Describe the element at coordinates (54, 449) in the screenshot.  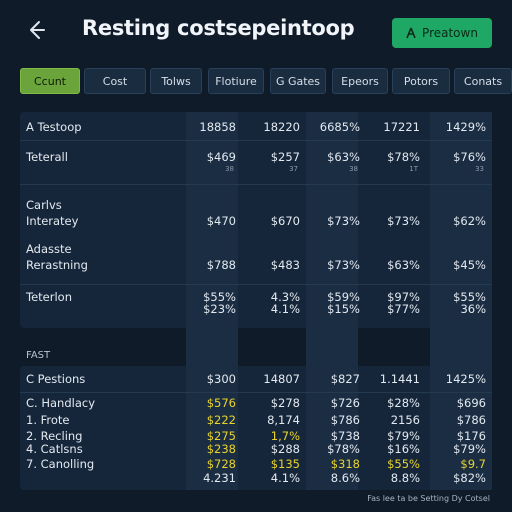
I see `row-label: 4. Catlsns` at that location.